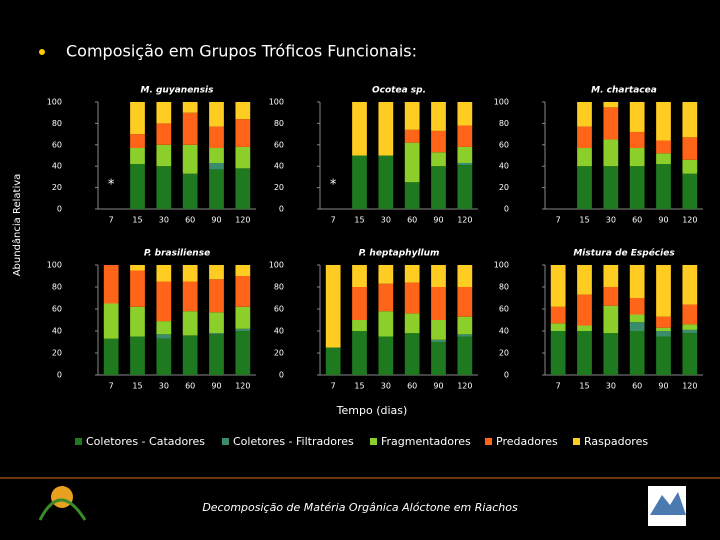 This screenshot has width=720, height=540. What do you see at coordinates (62, 503) in the screenshot?
I see `logo-left` at bounding box center [62, 503].